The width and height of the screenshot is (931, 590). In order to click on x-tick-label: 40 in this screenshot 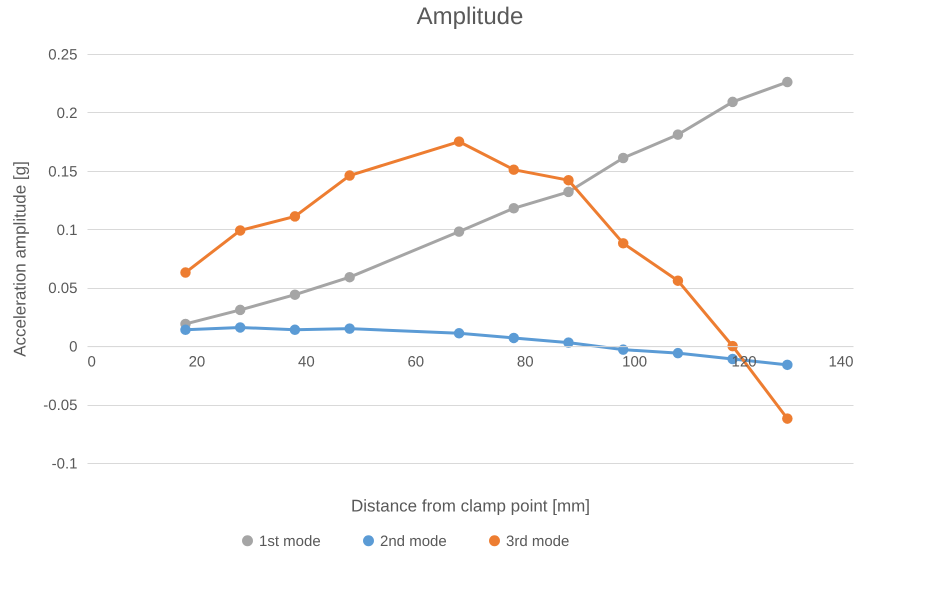, I will do `click(306, 362)`.